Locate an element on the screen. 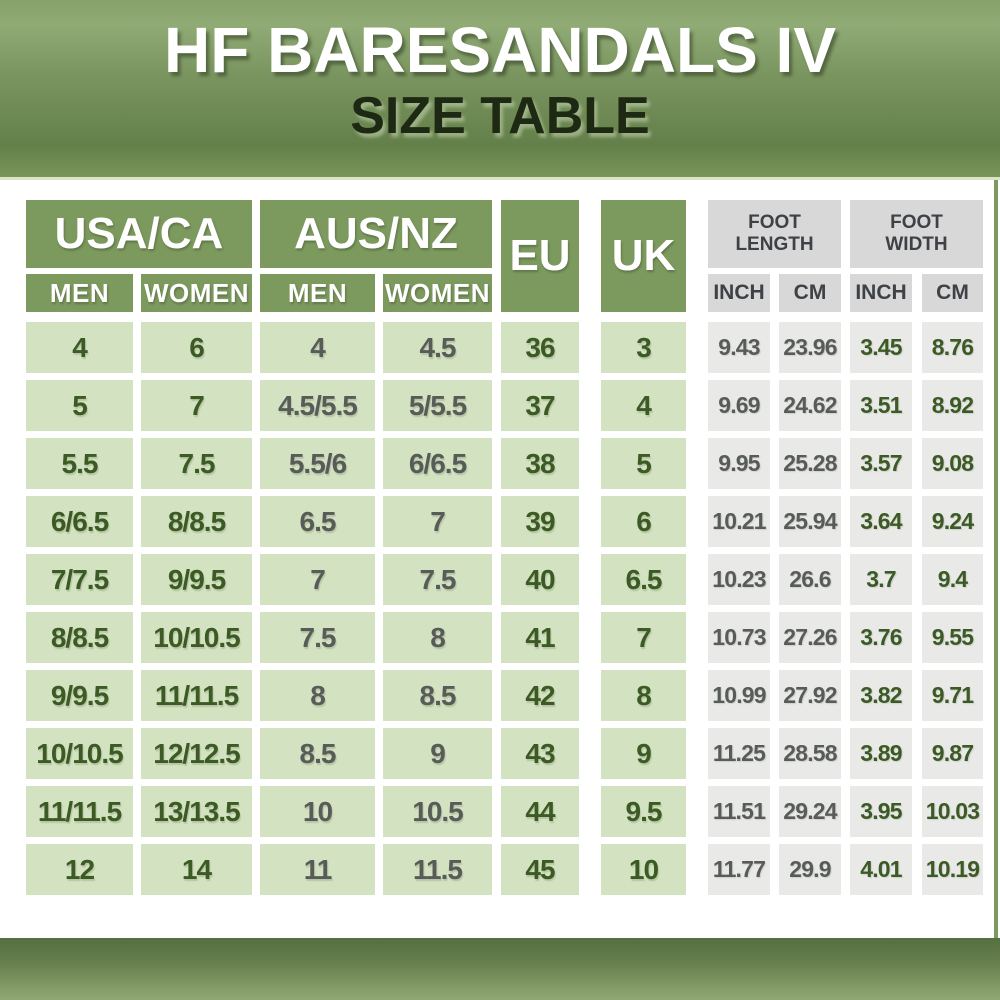 The width and height of the screenshot is (1000, 1000). column-group-foot-width: FOOT WIDTH is located at coordinates (916, 234).